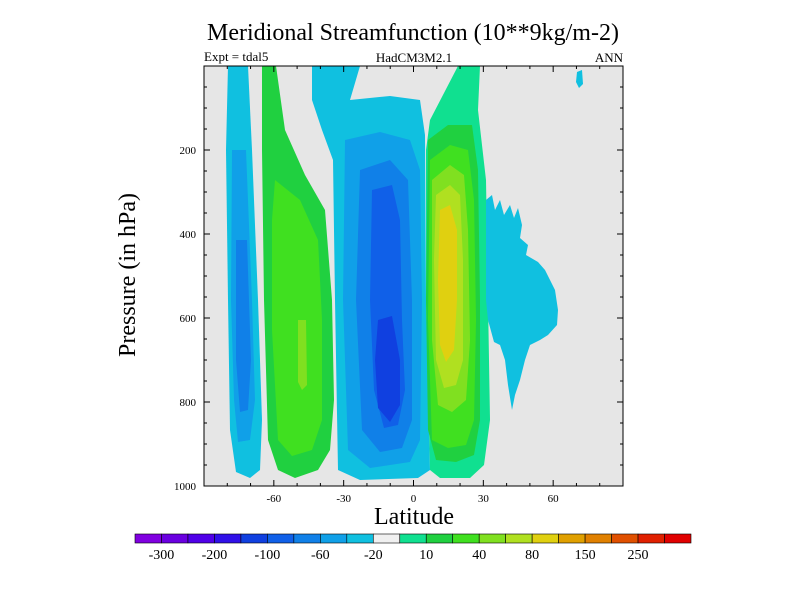 Image resolution: width=800 pixels, height=600 pixels. Describe the element at coordinates (215, 555) in the screenshot. I see `colorbar-label: -200` at that location.